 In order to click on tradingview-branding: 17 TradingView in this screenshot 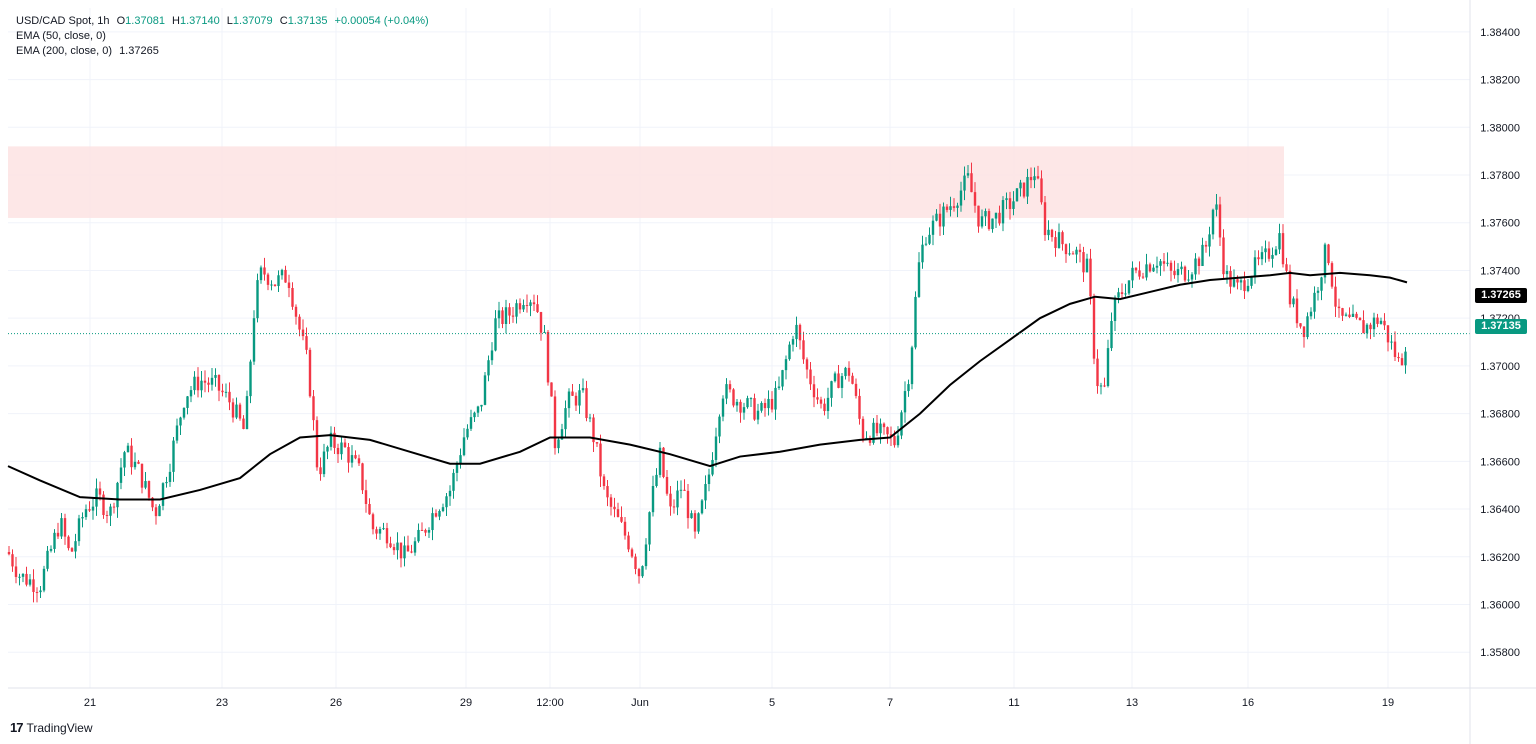, I will do `click(51, 727)`.